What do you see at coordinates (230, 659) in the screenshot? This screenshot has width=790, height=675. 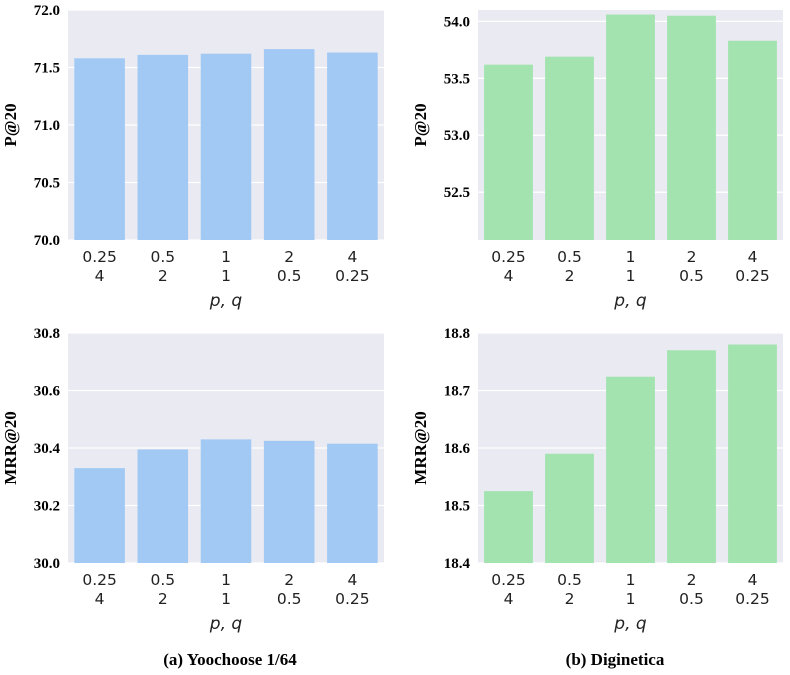 I see `caption-a: (a) Yoochoose 1/64` at bounding box center [230, 659].